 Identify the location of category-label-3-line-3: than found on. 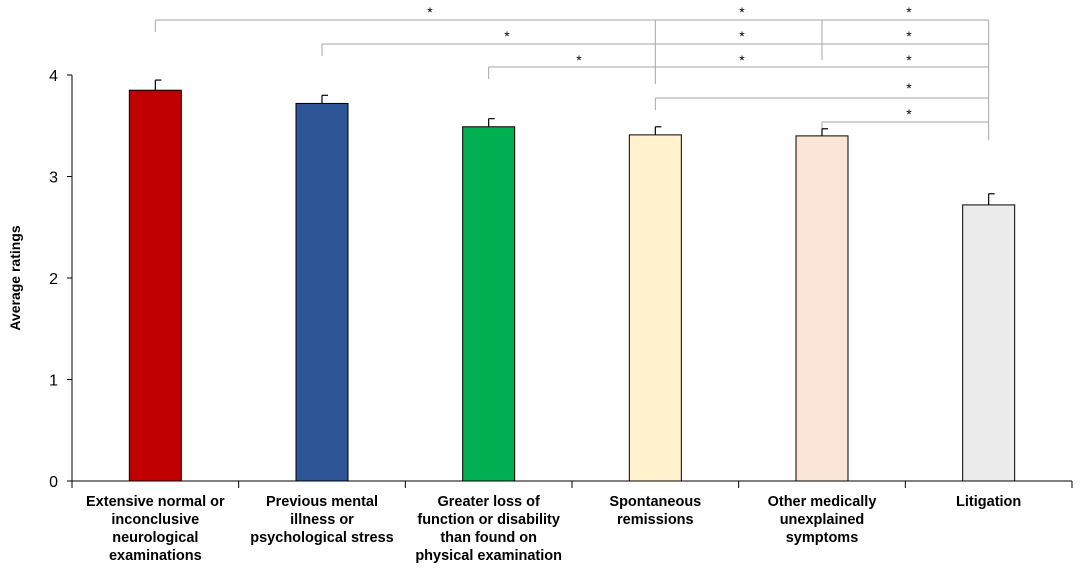
(488, 538).